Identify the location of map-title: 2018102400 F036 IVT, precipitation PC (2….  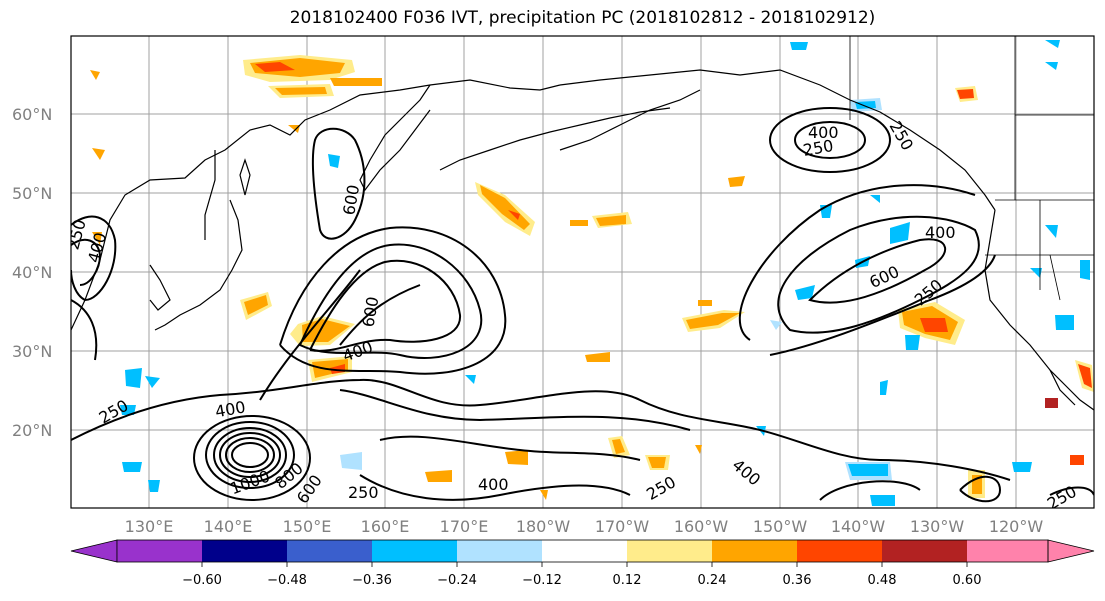
(582, 18).